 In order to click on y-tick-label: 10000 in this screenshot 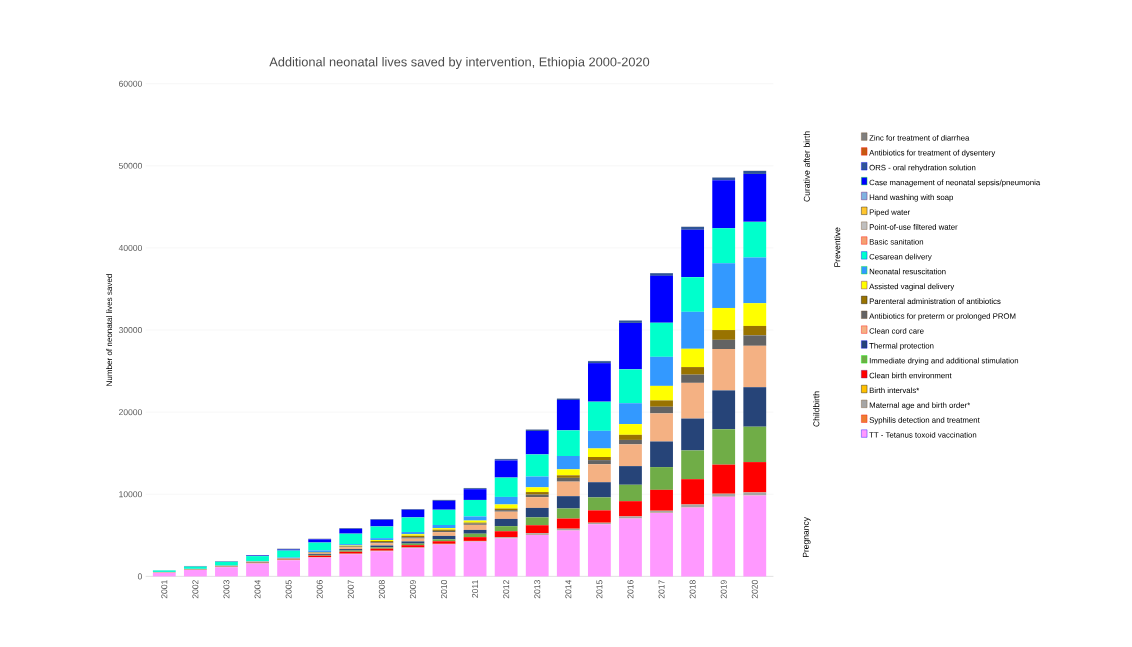, I will do `click(130, 494)`.